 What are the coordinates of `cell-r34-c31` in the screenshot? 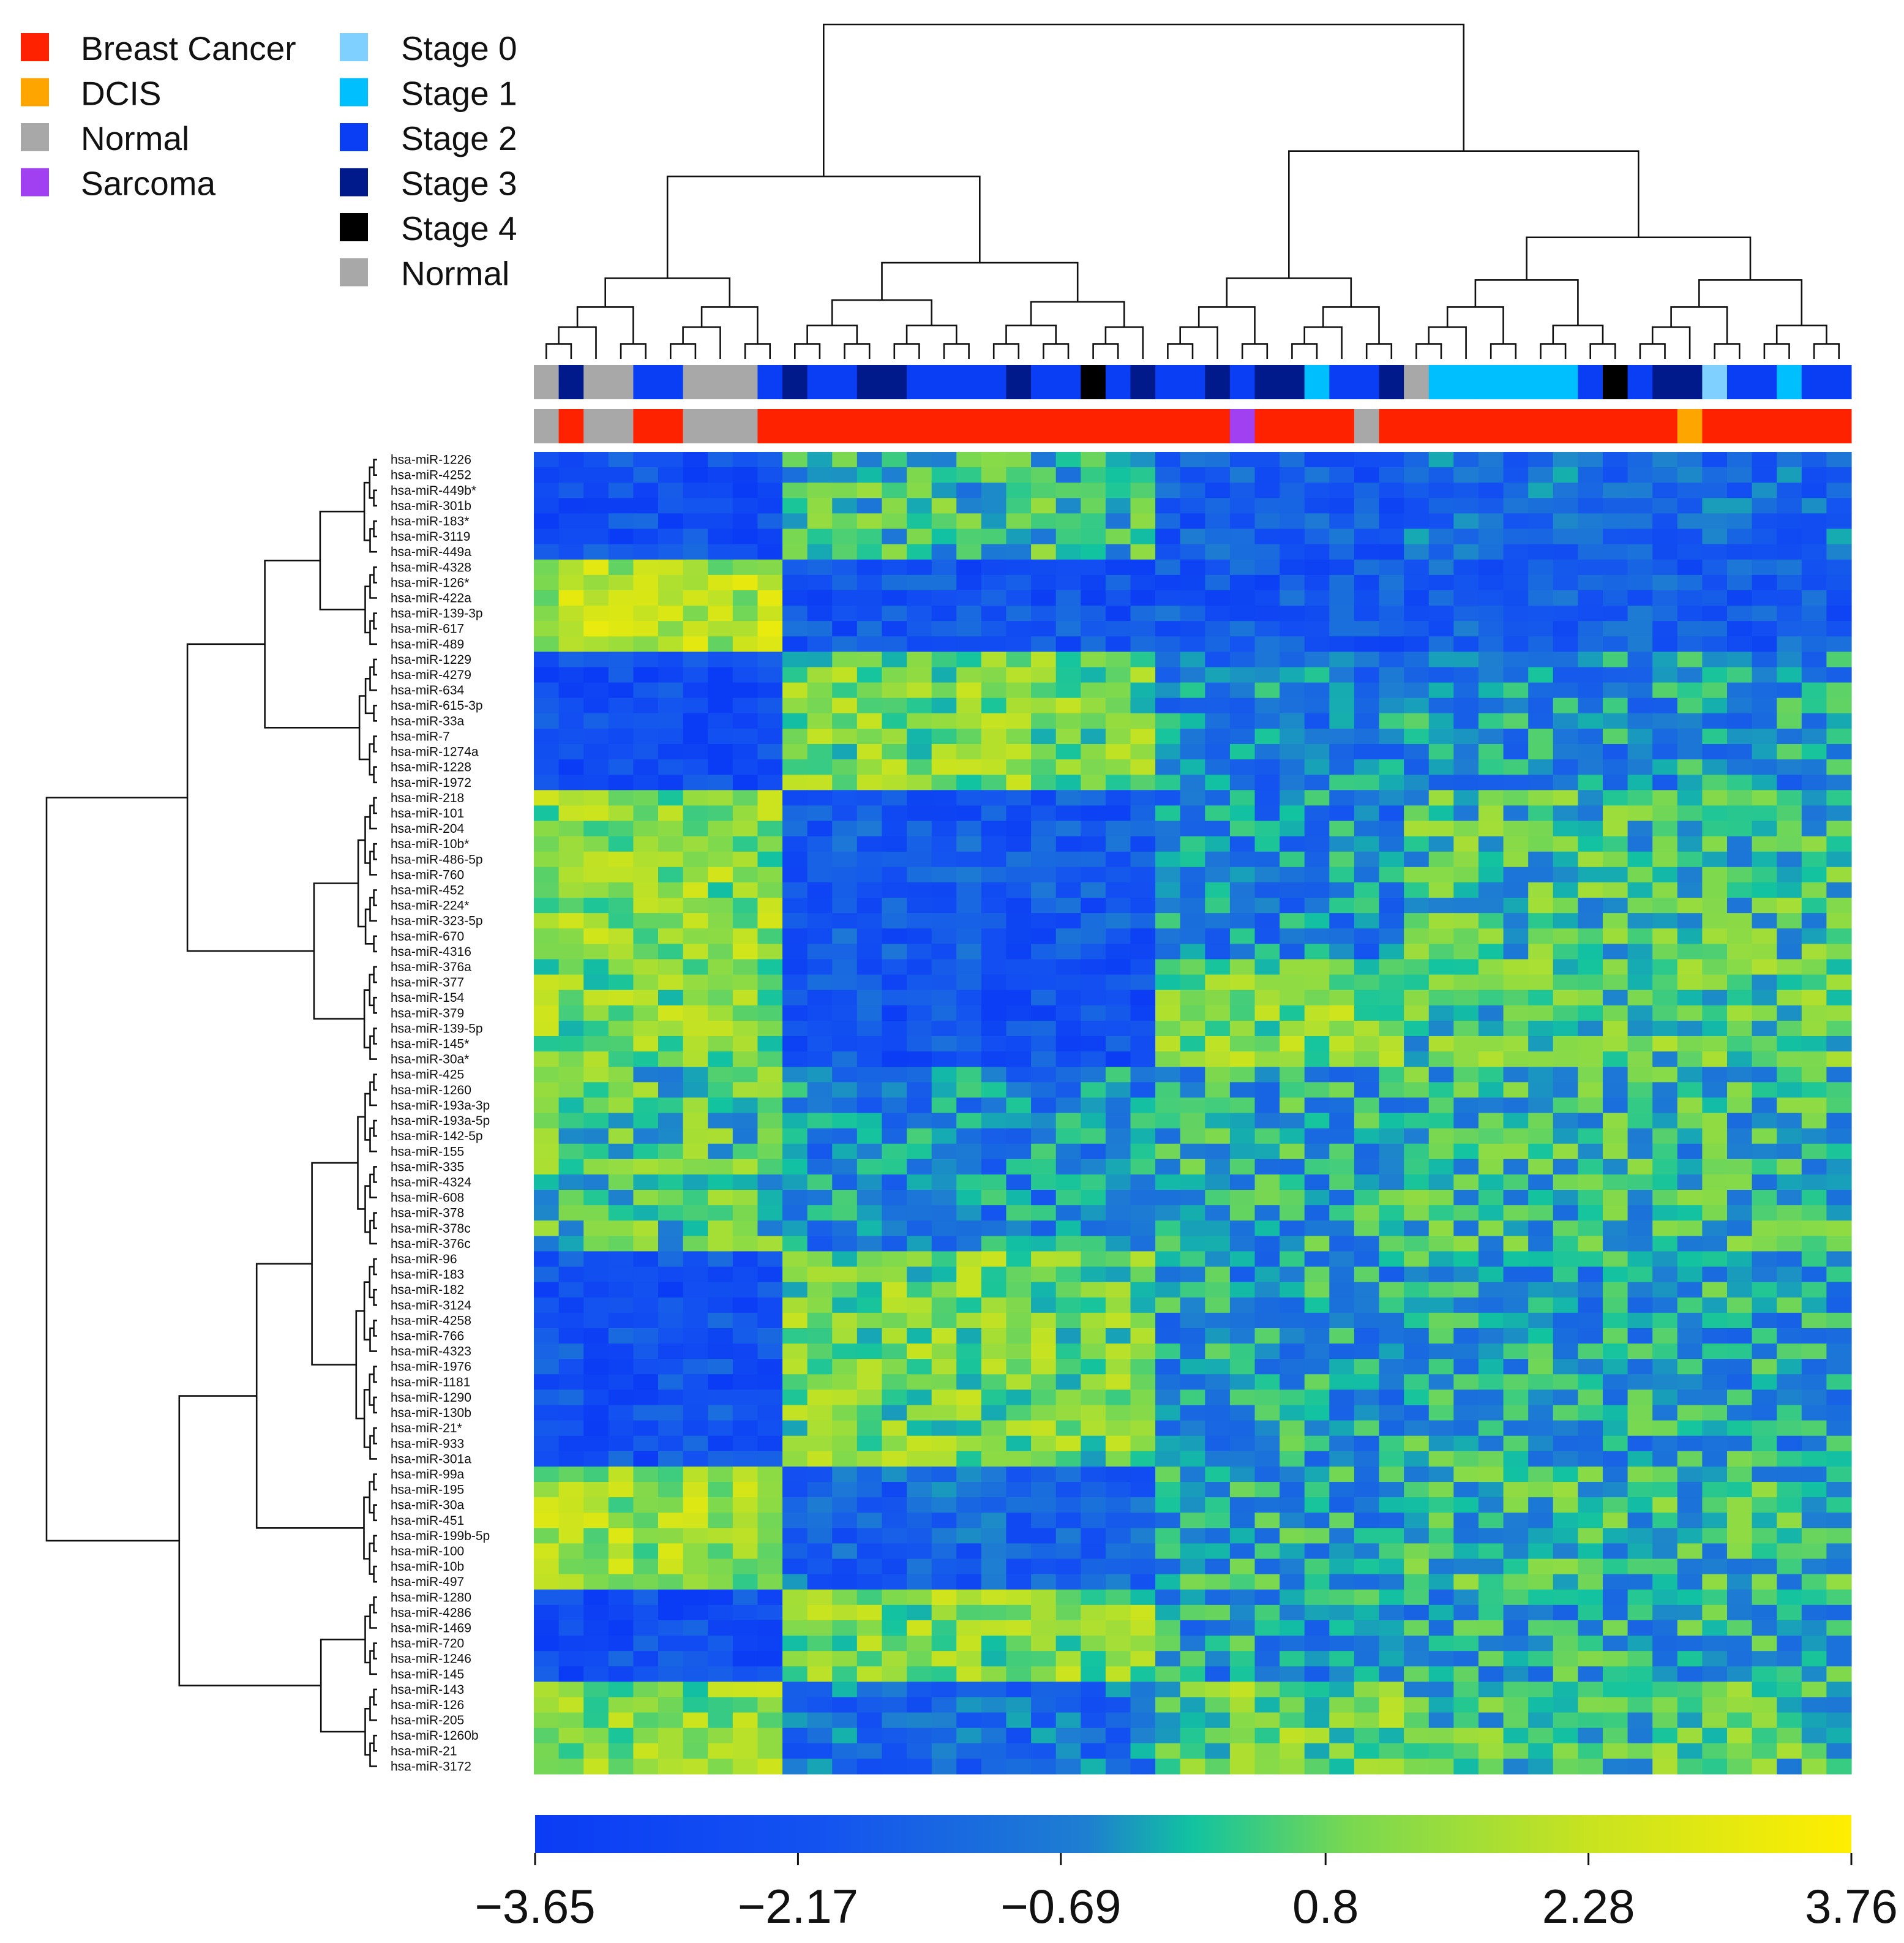 It's located at (1317, 982).